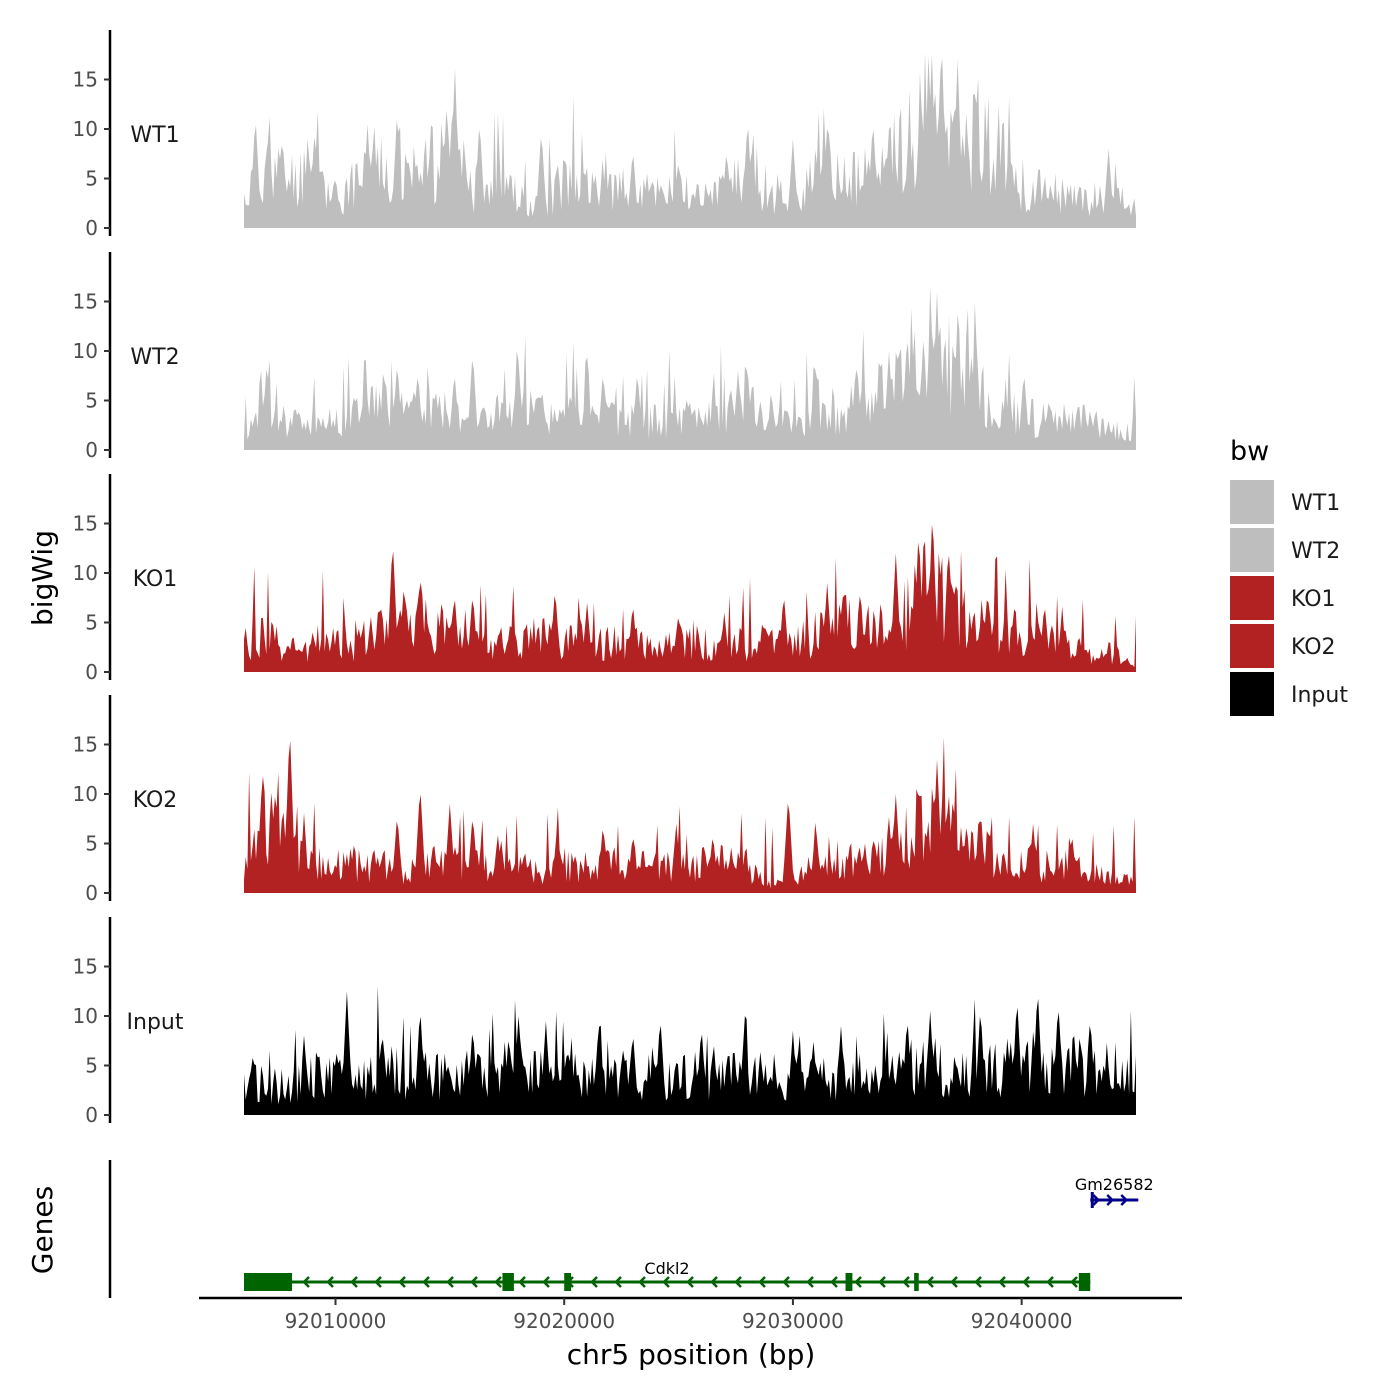 Image resolution: width=1400 pixels, height=1400 pixels. I want to click on legend-title: bw, so click(1249, 451).